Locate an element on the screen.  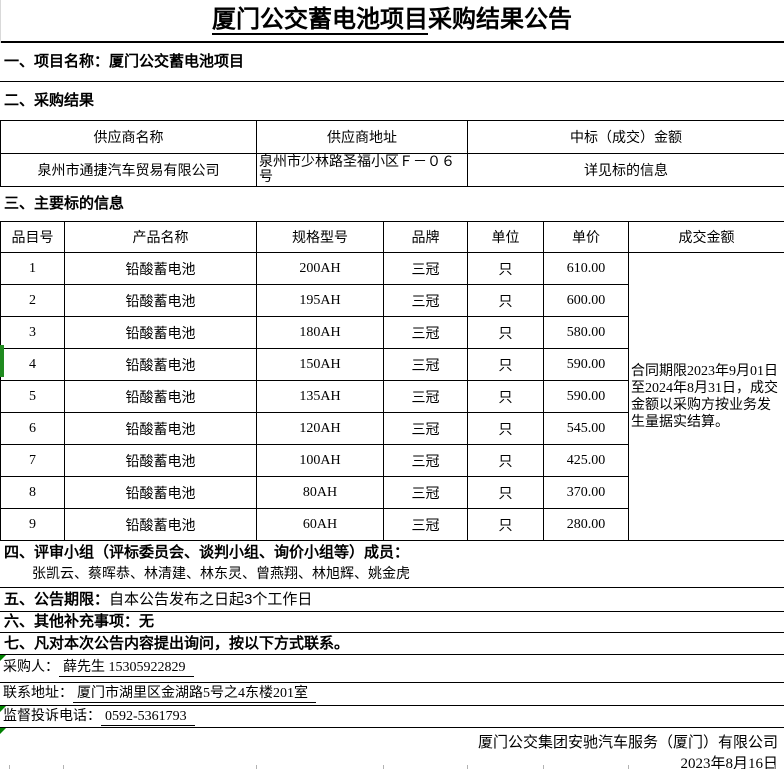
spec-model-cell: 200AH is located at coordinates (320, 268).